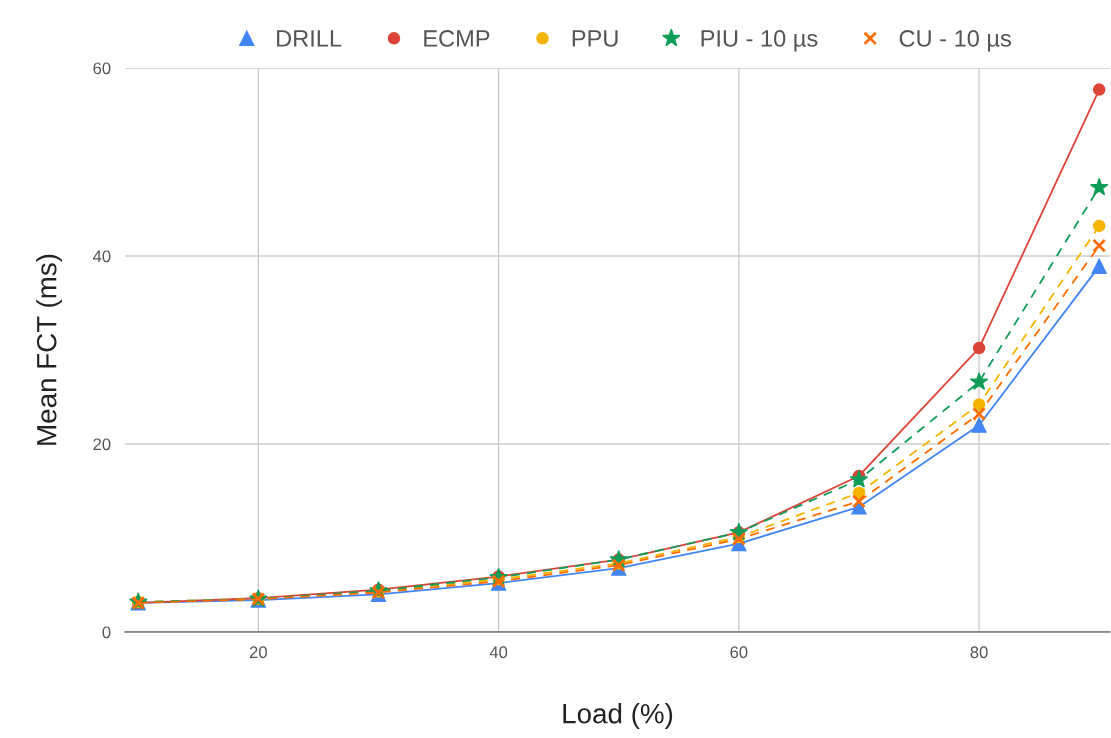  What do you see at coordinates (979, 652) in the screenshot?
I see `x-tick-label: 80` at bounding box center [979, 652].